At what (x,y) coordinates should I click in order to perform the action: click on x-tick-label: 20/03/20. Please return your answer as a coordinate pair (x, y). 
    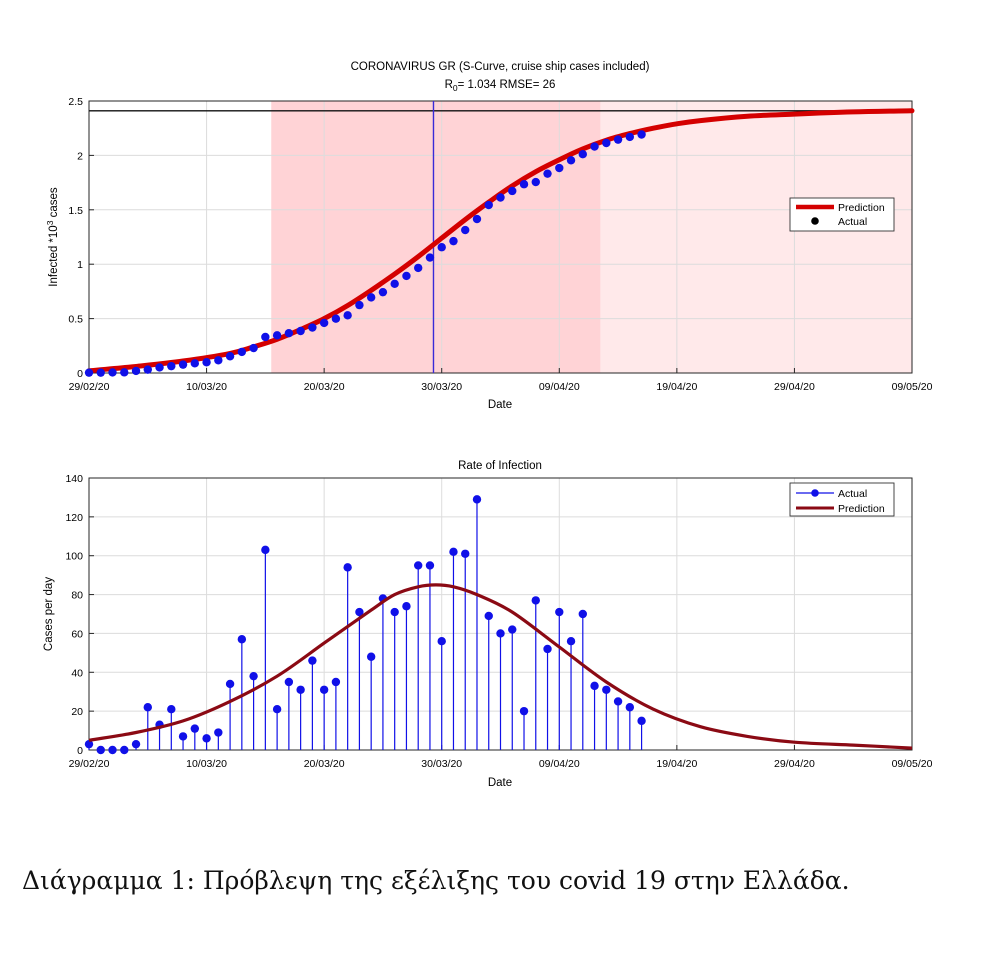
    Looking at the image, I should click on (324, 387).